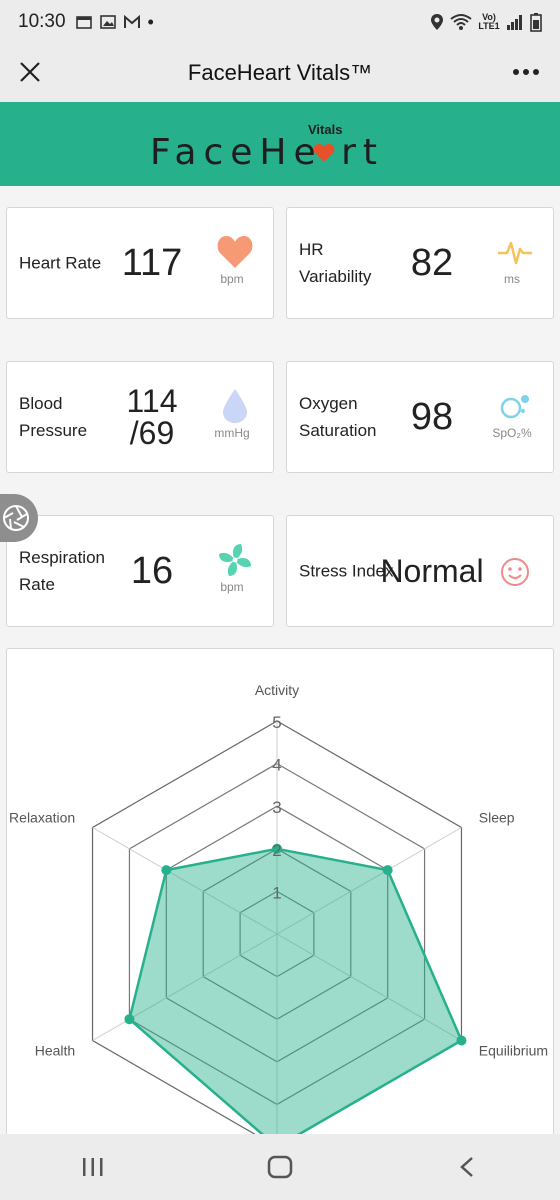 The height and width of the screenshot is (1200, 560). What do you see at coordinates (325, 129) in the screenshot?
I see `brand-logo-subtitle: Vitals` at bounding box center [325, 129].